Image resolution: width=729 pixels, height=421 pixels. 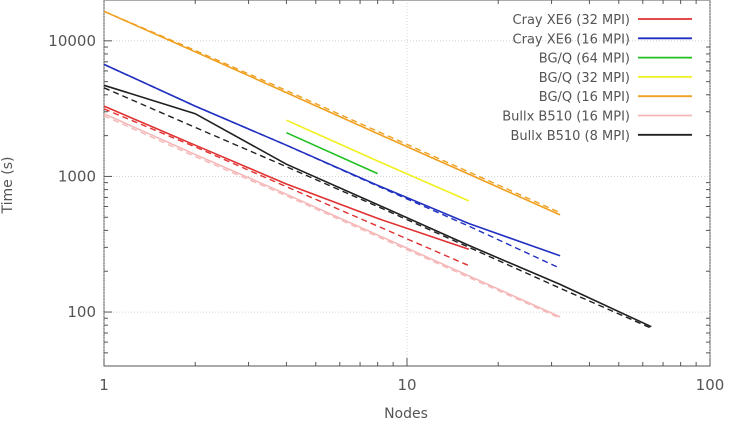 What do you see at coordinates (81, 312) in the screenshot?
I see `y-tick-label: 100` at bounding box center [81, 312].